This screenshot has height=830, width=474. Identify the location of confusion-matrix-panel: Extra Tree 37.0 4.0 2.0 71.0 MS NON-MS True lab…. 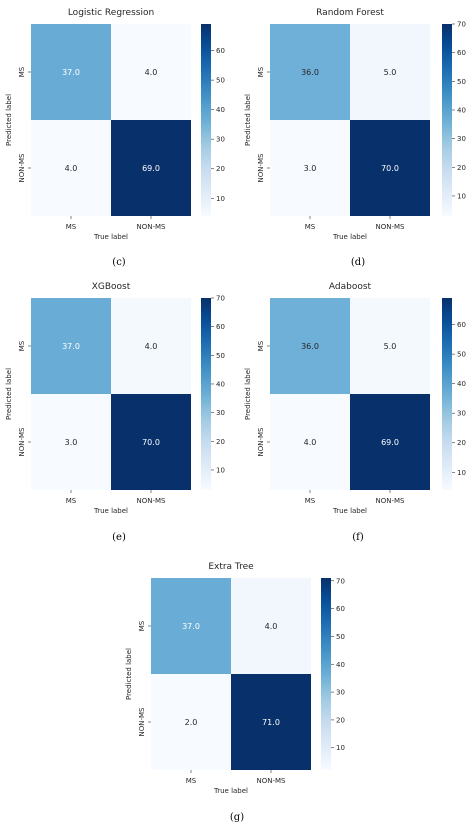
(235, 692).